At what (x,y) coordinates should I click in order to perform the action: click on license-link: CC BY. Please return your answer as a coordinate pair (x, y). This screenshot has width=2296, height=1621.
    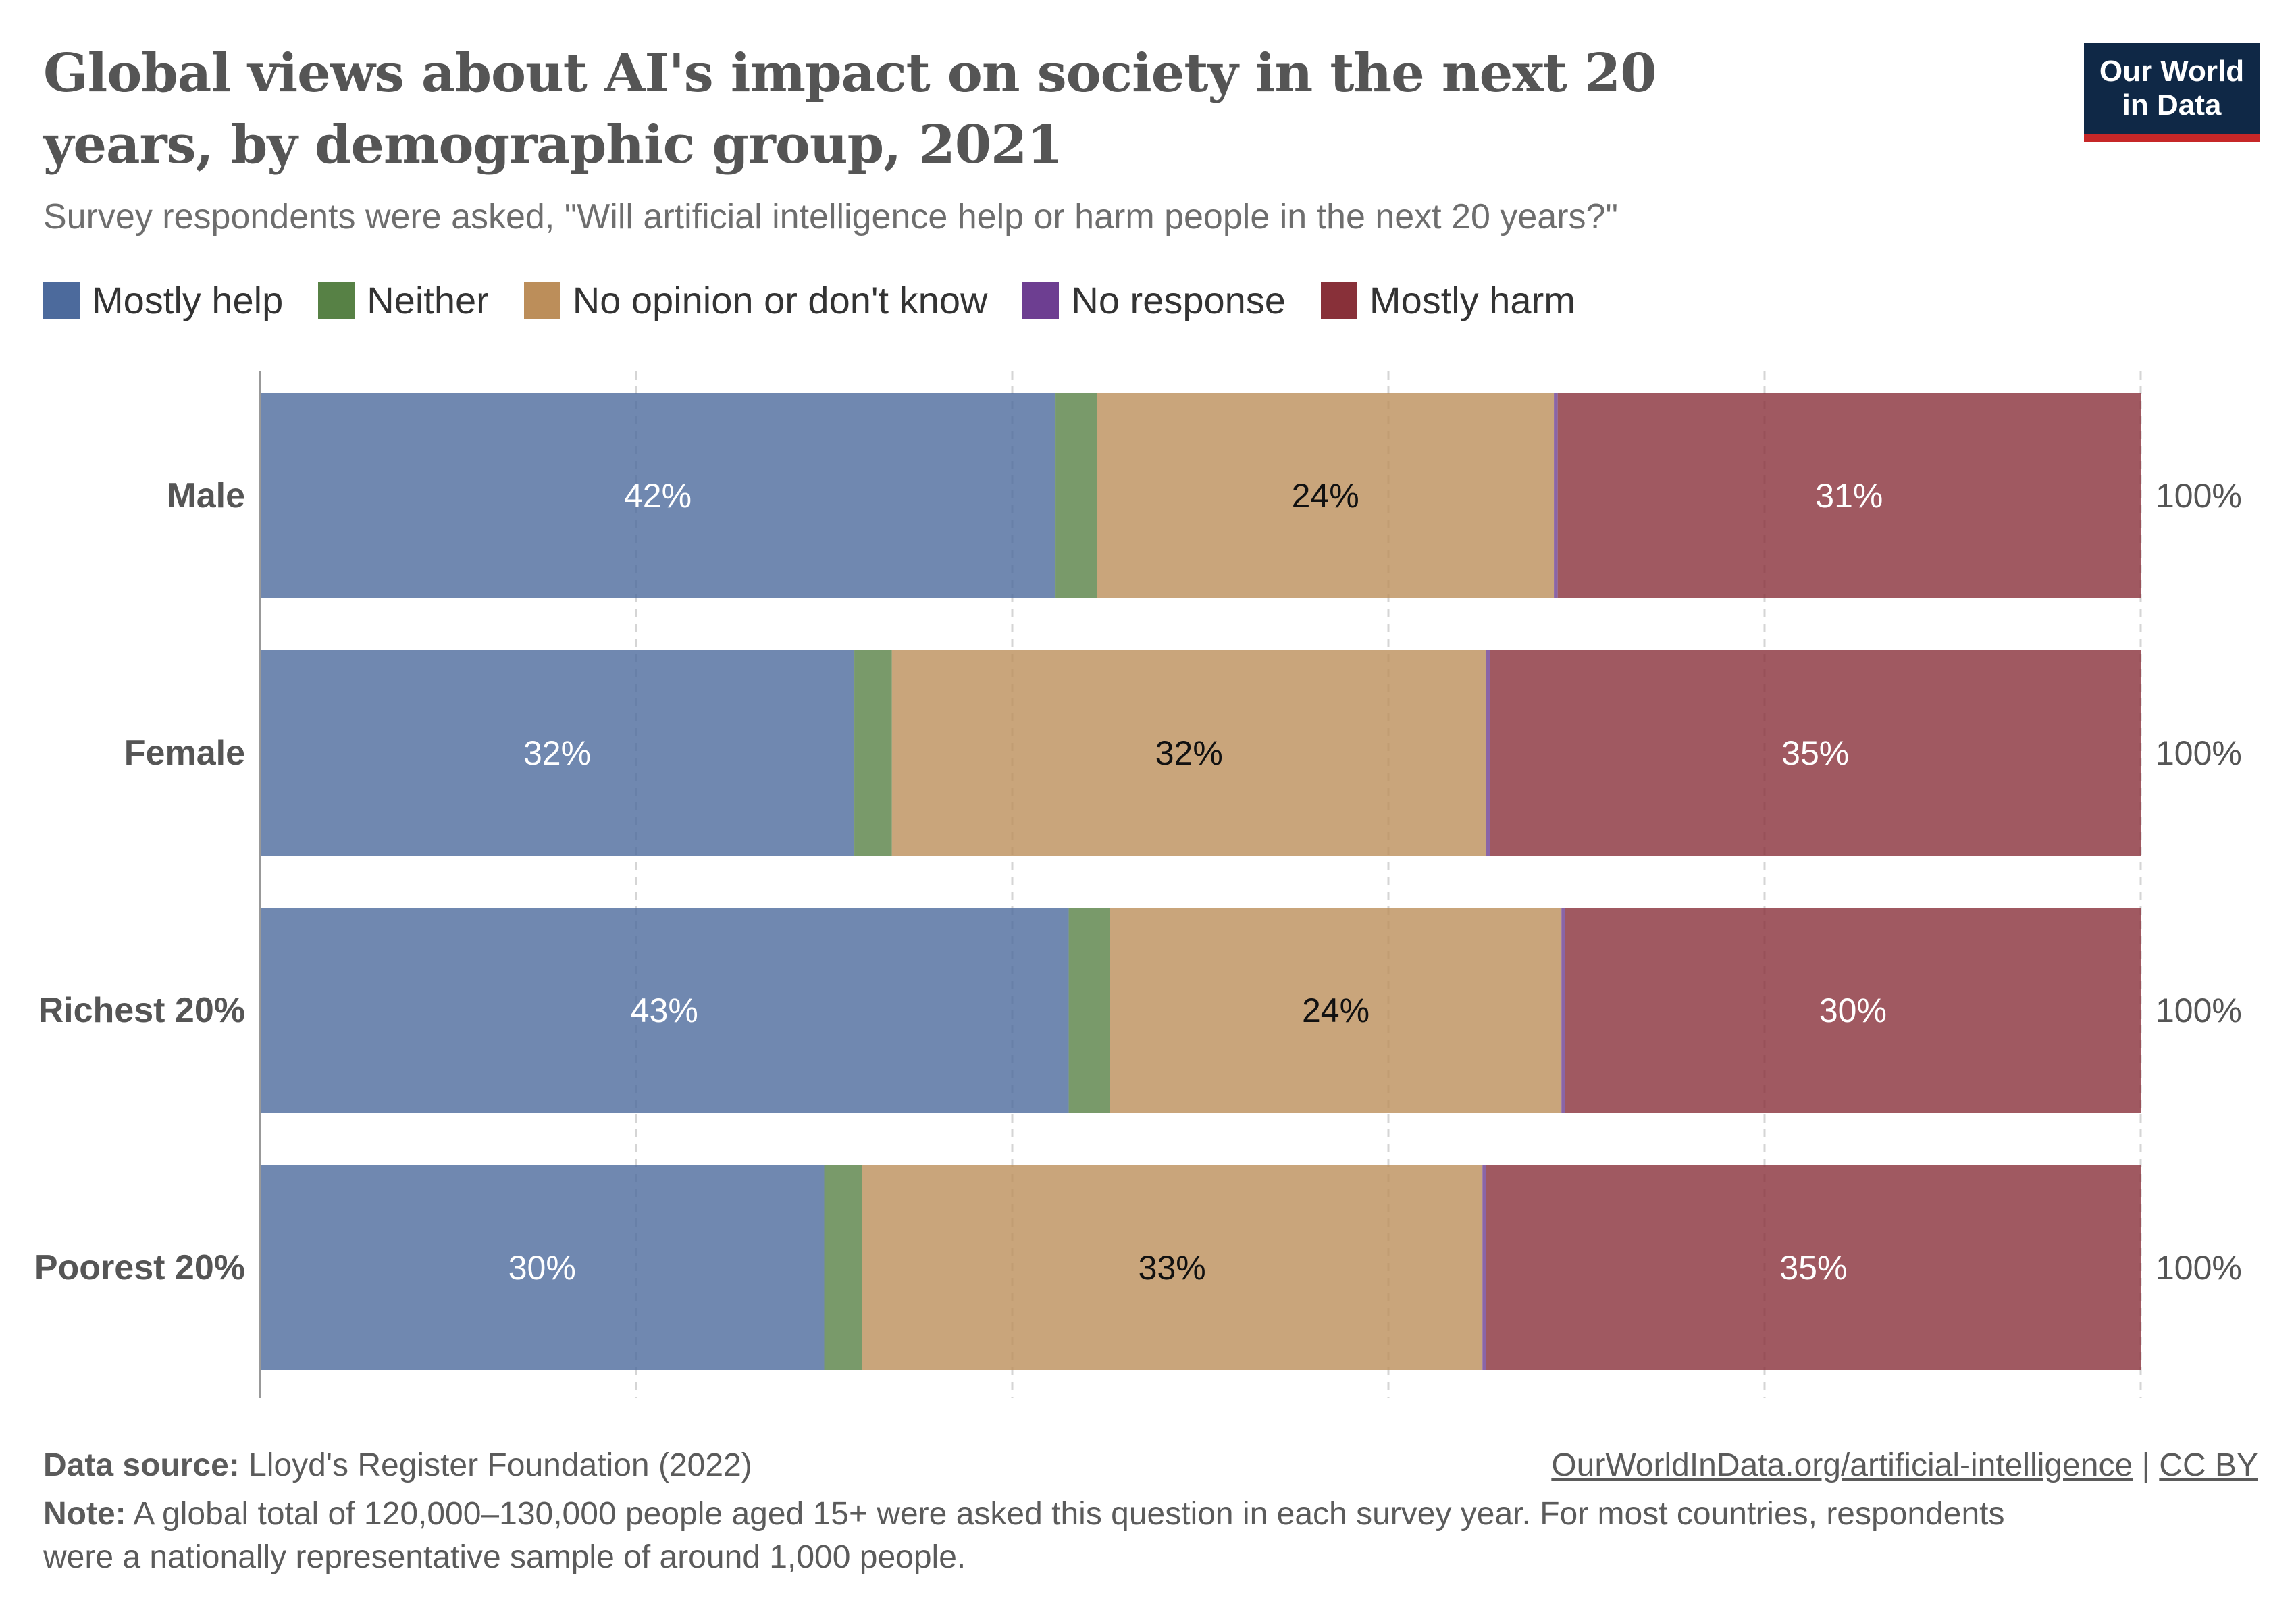
    Looking at the image, I should click on (2208, 1465).